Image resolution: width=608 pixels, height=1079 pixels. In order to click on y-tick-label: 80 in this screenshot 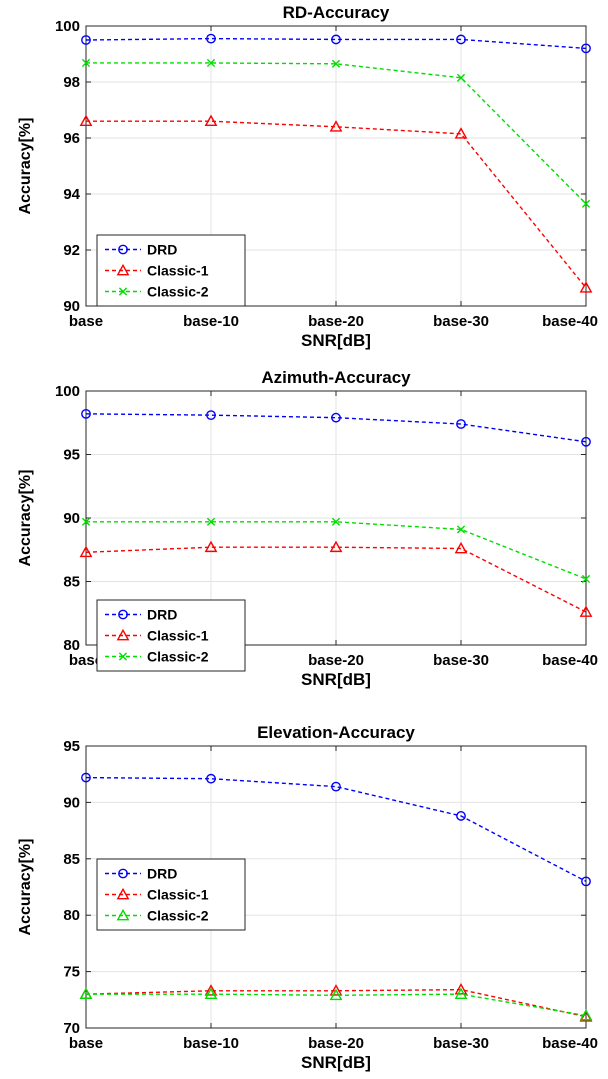, I will do `click(71, 915)`.